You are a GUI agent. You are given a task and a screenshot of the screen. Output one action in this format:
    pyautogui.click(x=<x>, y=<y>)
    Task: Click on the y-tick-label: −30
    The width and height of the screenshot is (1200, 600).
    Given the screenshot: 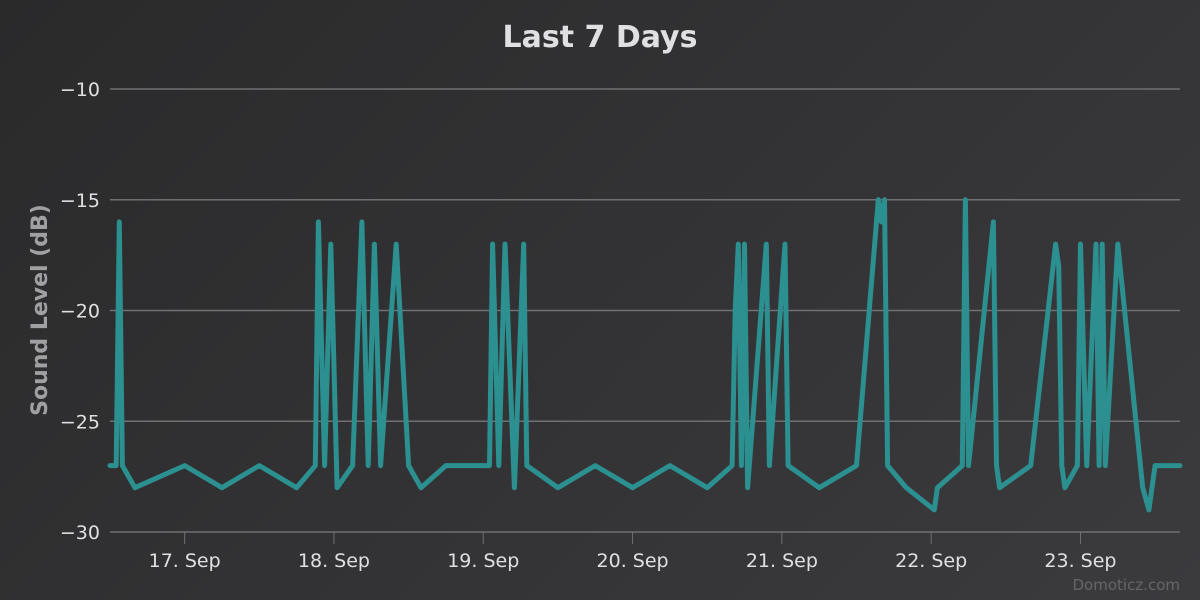 What is the action you would take?
    pyautogui.click(x=80, y=533)
    